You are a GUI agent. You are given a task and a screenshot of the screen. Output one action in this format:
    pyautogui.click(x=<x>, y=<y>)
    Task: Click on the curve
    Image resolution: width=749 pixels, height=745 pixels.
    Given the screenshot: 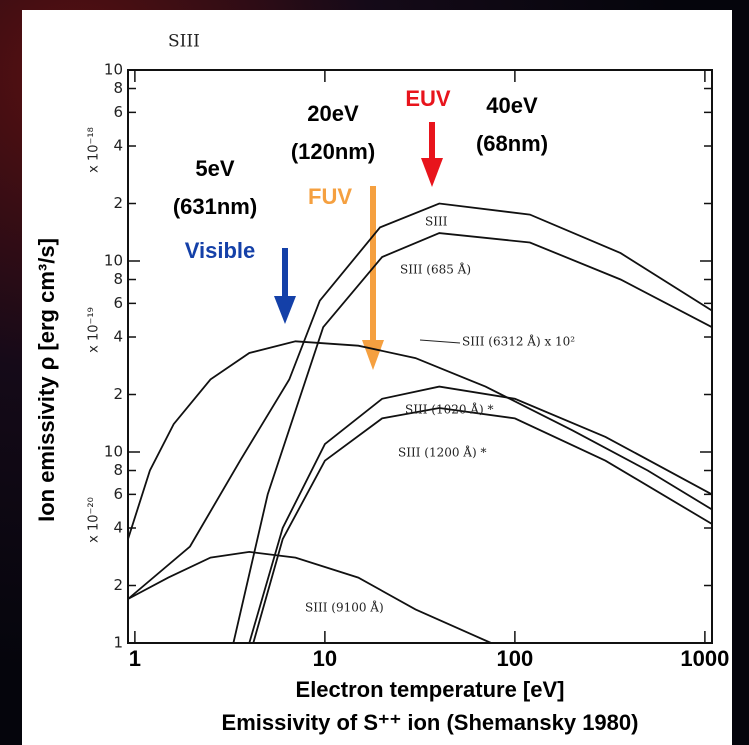 What is the action you would take?
    pyautogui.click(x=309, y=597)
    